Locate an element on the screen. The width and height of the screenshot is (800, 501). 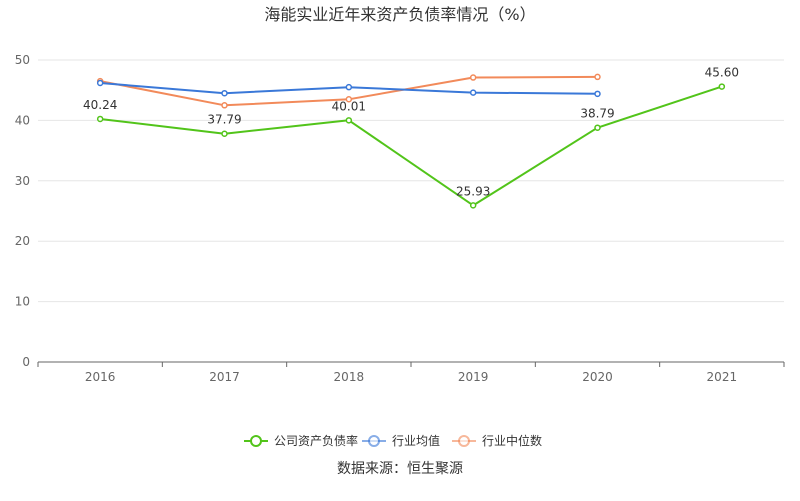
chart-title: 海能实业近年来资产负债率情况（%） is located at coordinates (399, 14).